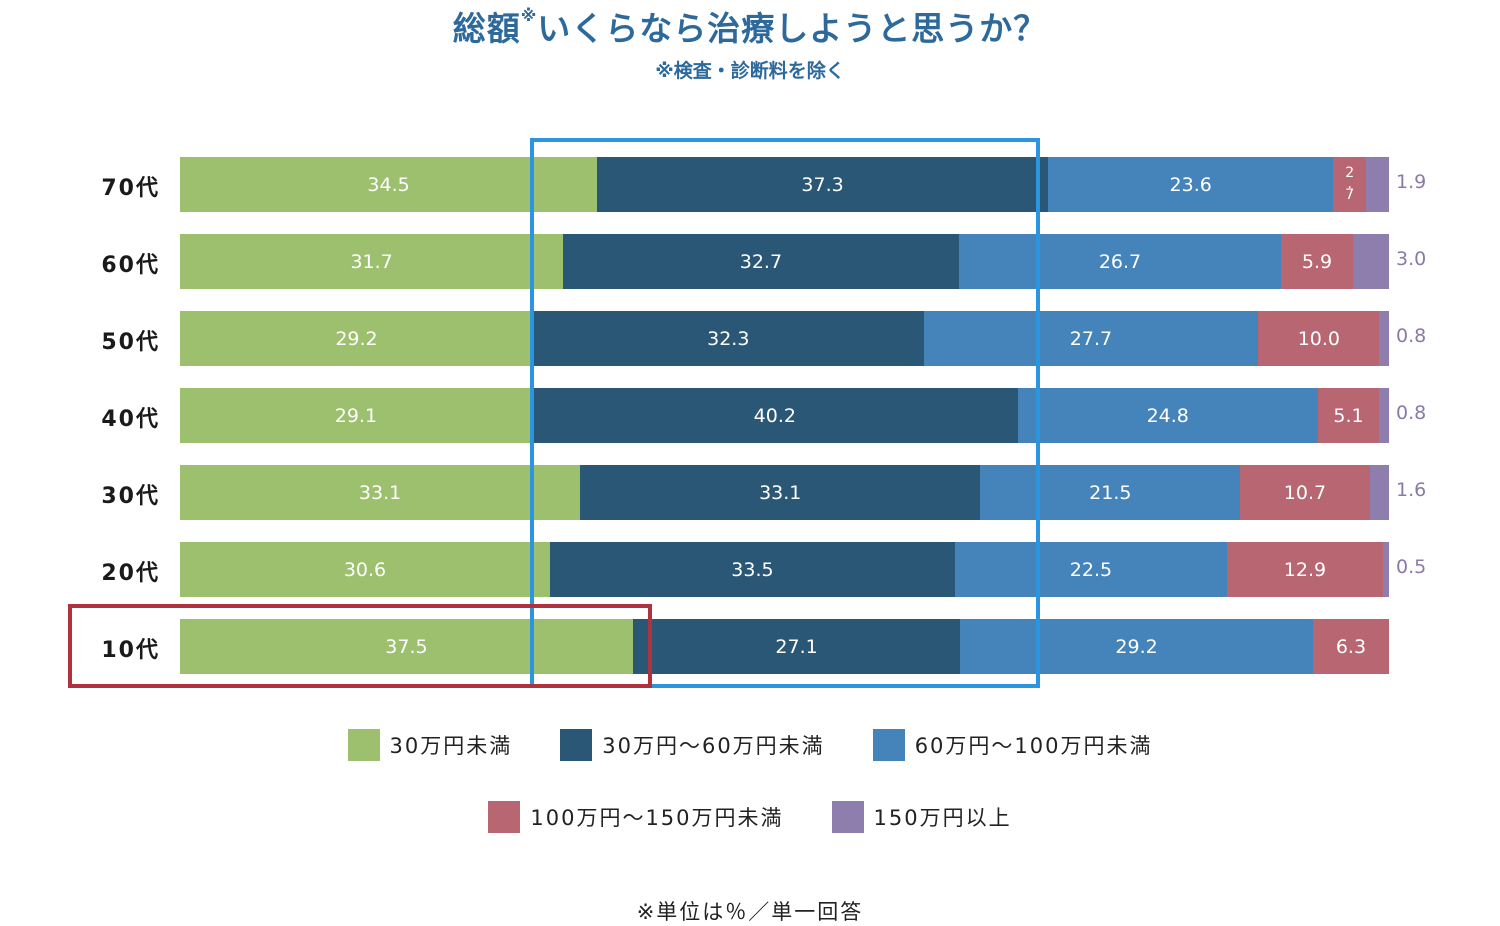  I want to click on bar-row: 29.1 40.2 24.8 5.1, so click(784, 415).